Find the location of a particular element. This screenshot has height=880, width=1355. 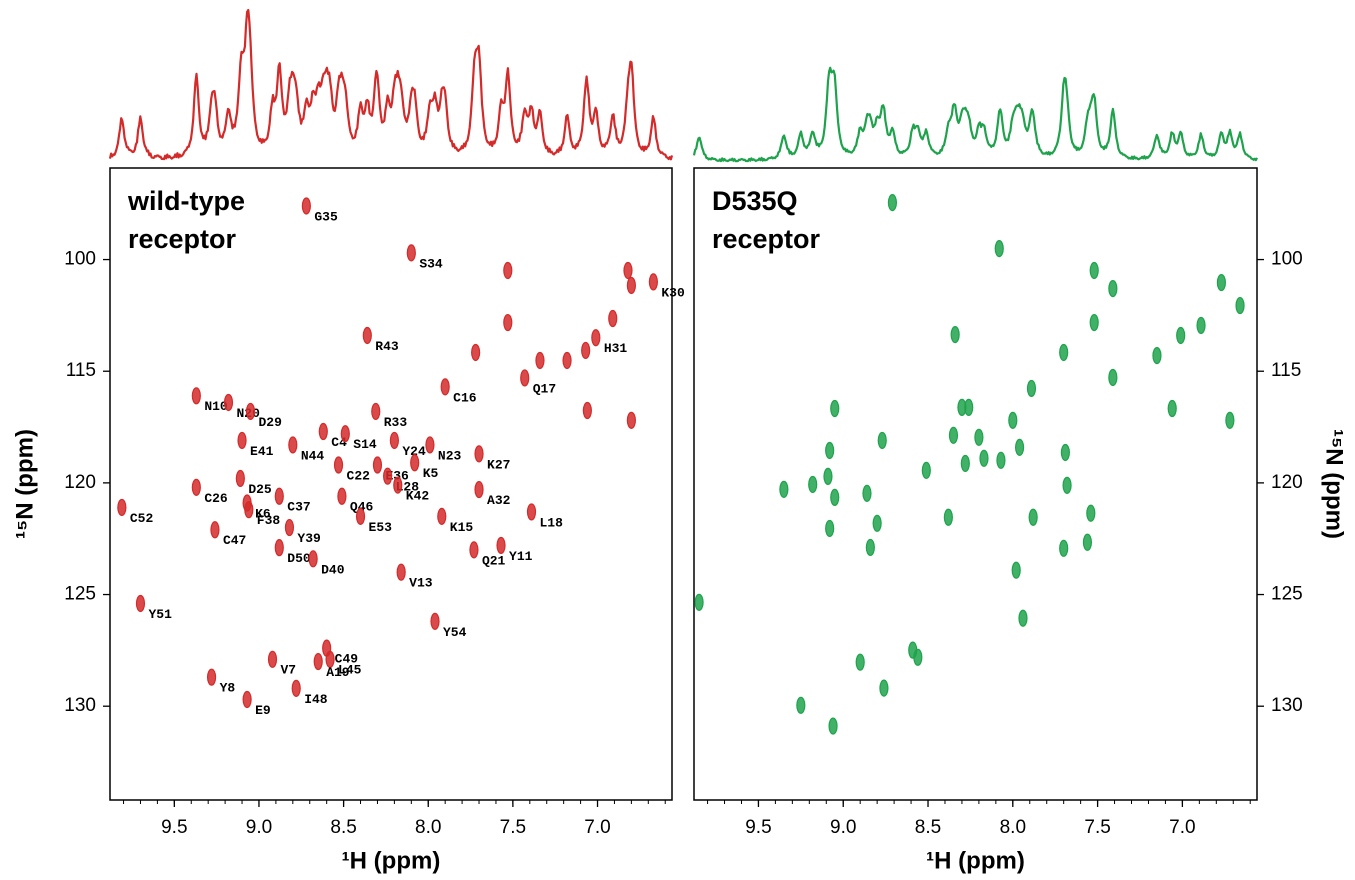

peak-label: C37 is located at coordinates (298, 507).